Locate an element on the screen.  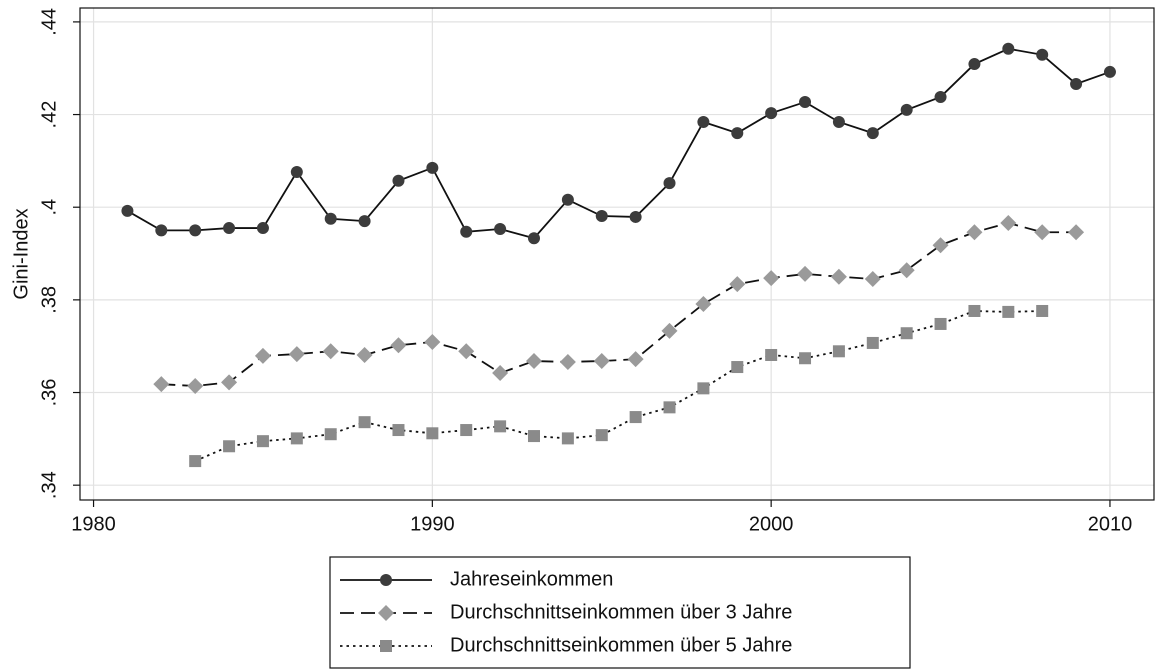
y-tick-label: .4 is located at coordinates (49, 207).